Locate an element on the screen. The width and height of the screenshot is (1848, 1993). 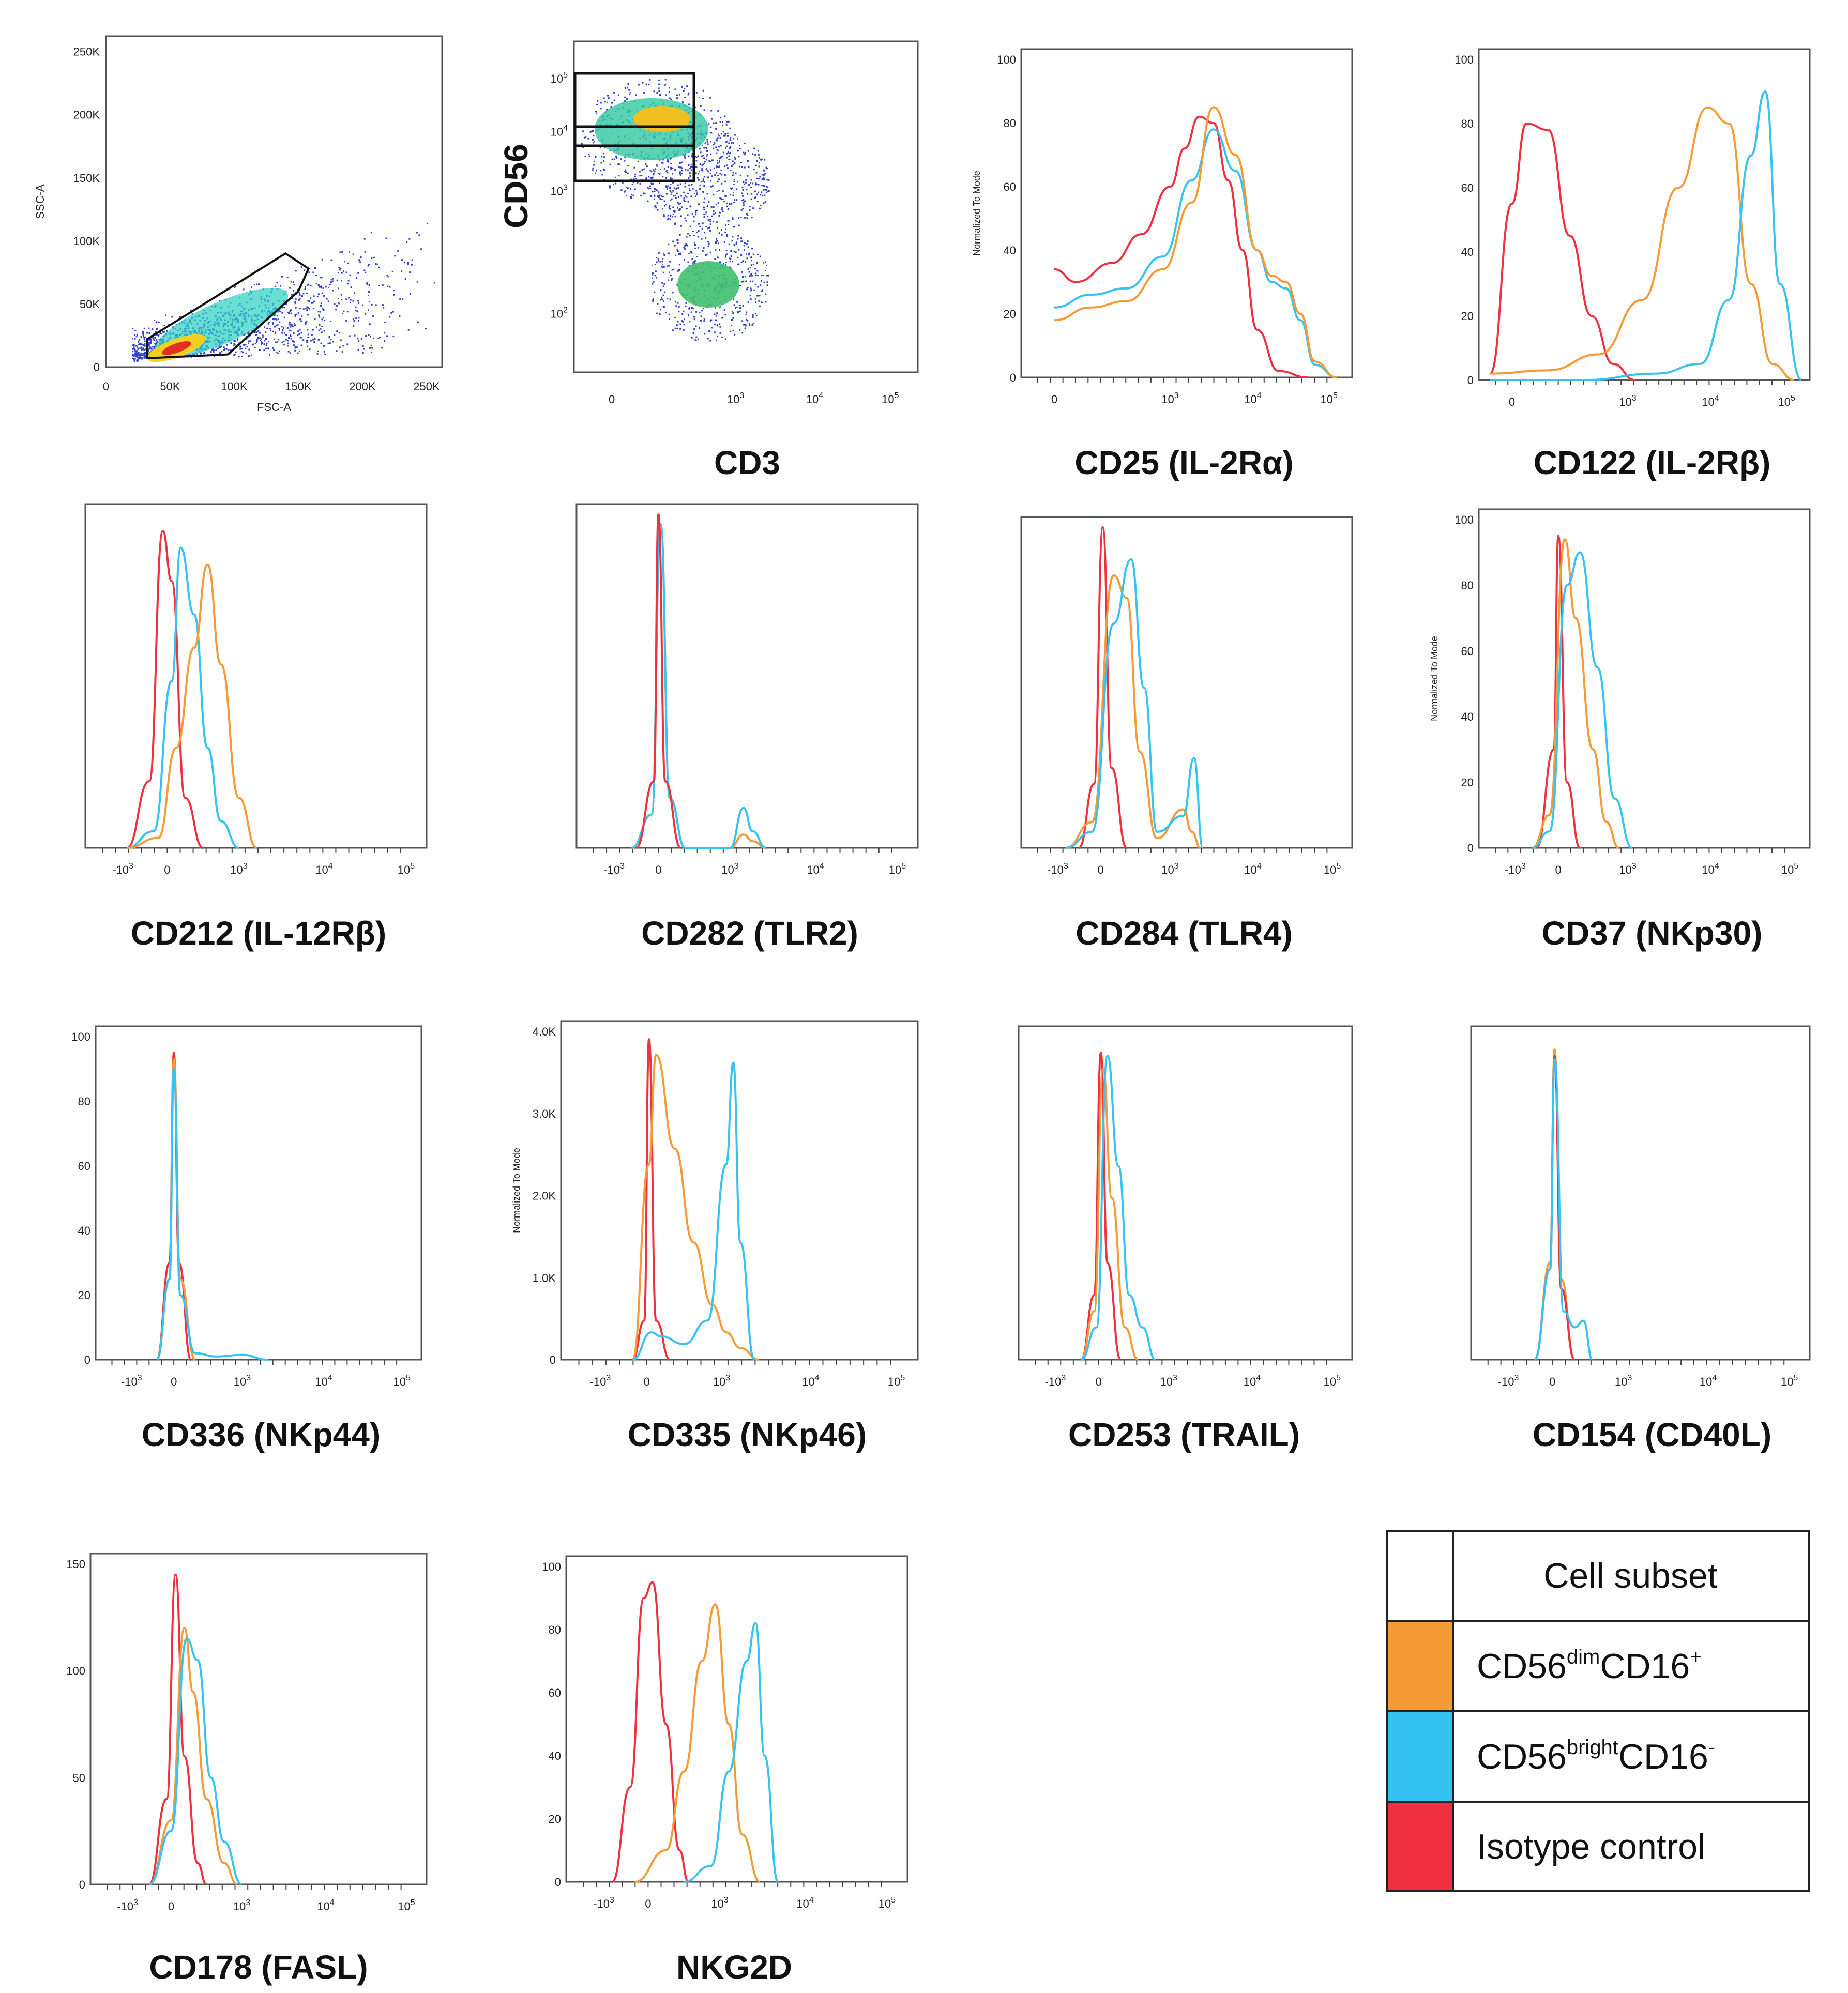
plot-frame is located at coordinates (1186, 213).